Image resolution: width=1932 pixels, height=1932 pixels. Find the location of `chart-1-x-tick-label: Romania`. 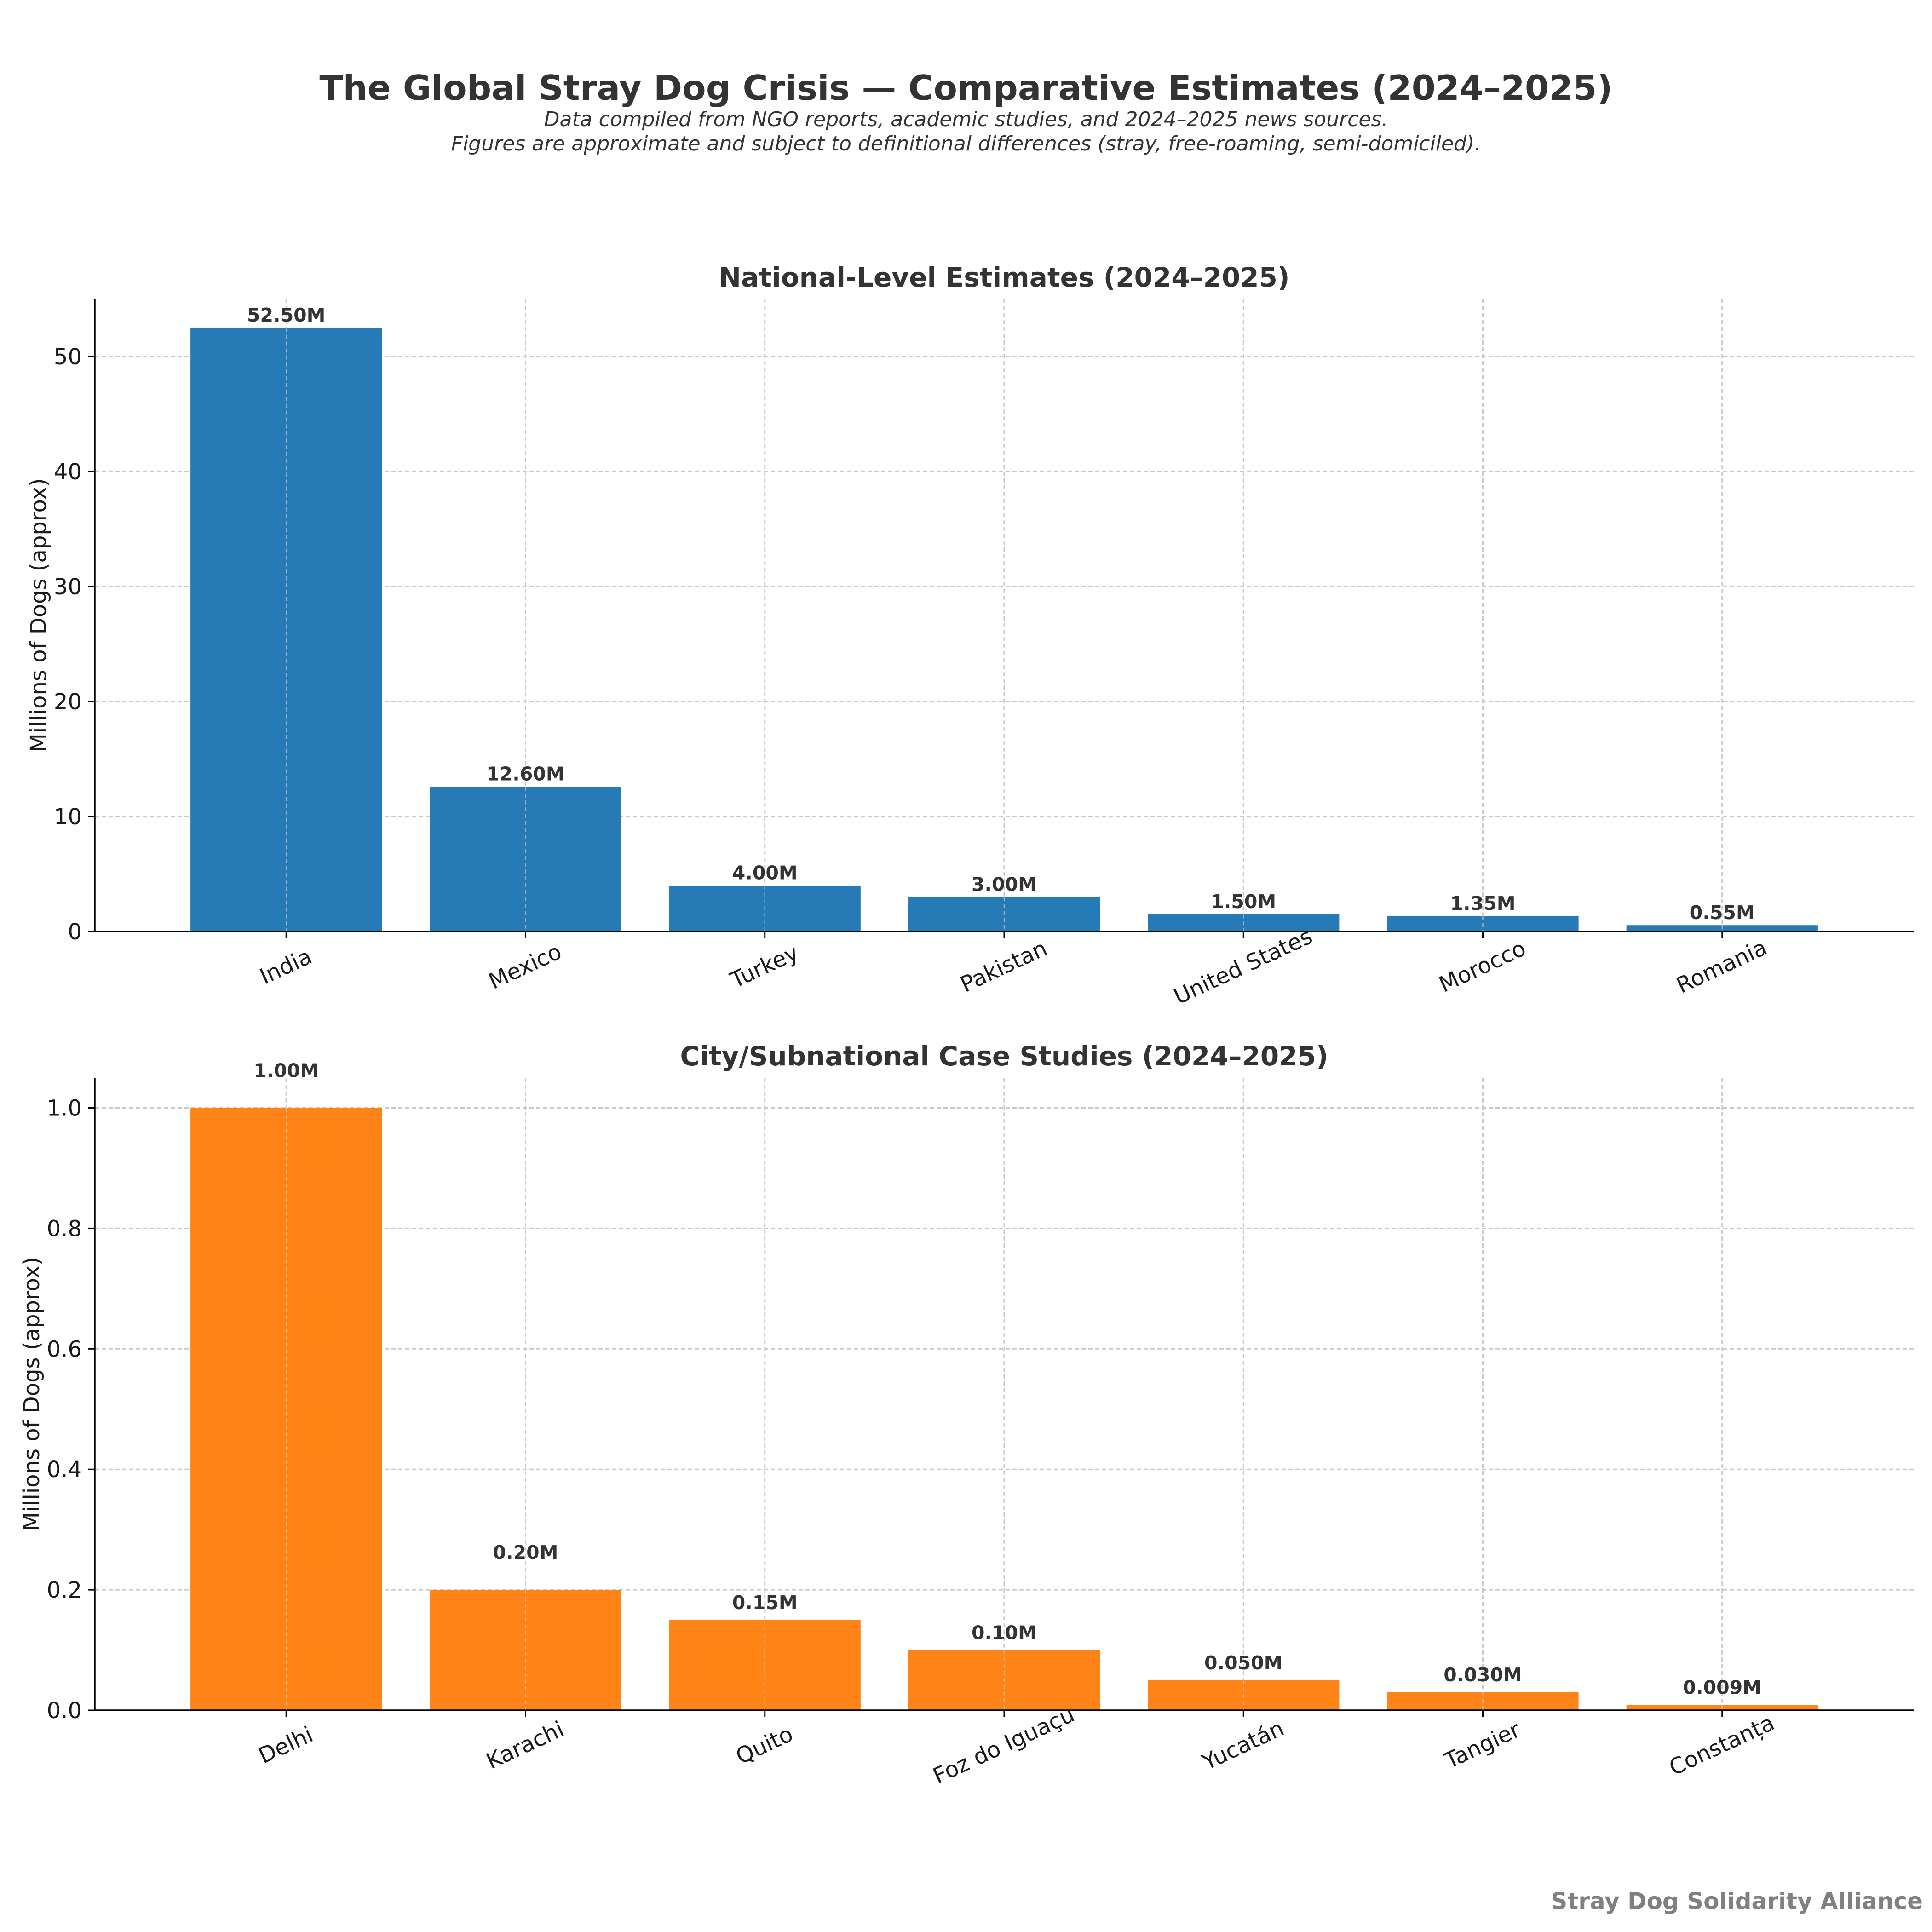

chart-1-x-tick-label: Romania is located at coordinates (1722, 966).